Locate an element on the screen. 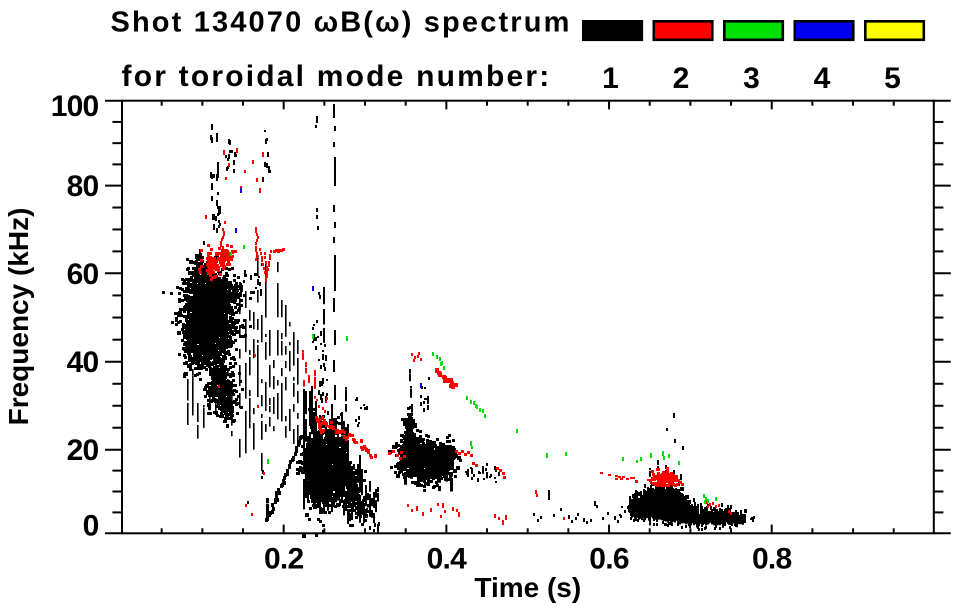  svg-text: for toroidal mode number: is located at coordinates (337, 76).